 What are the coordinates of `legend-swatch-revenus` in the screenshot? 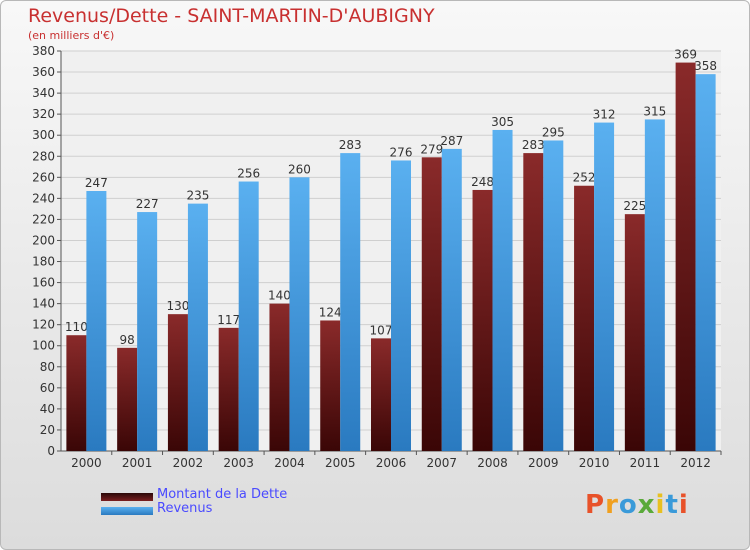 It's located at (127, 511).